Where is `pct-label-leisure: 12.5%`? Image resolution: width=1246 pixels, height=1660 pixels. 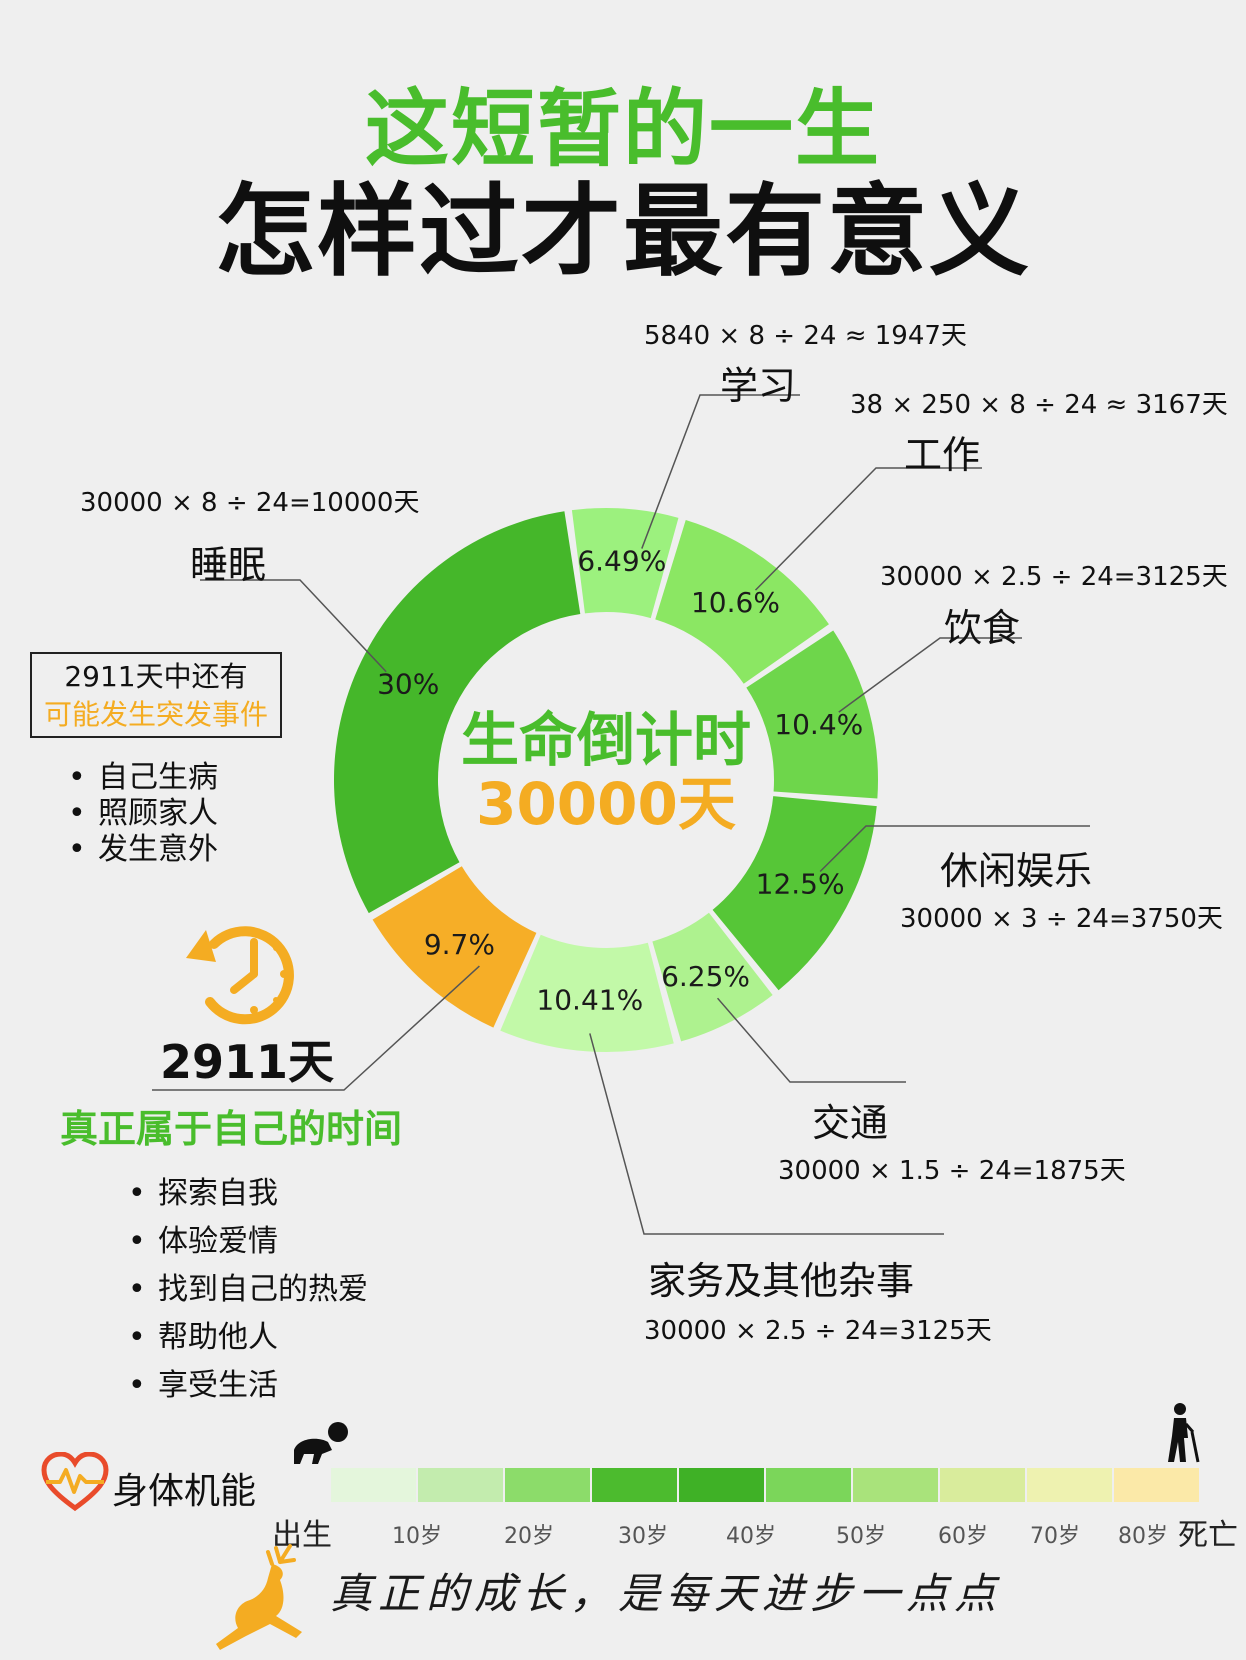
pct-label-leisure: 12.5% is located at coordinates (800, 884).